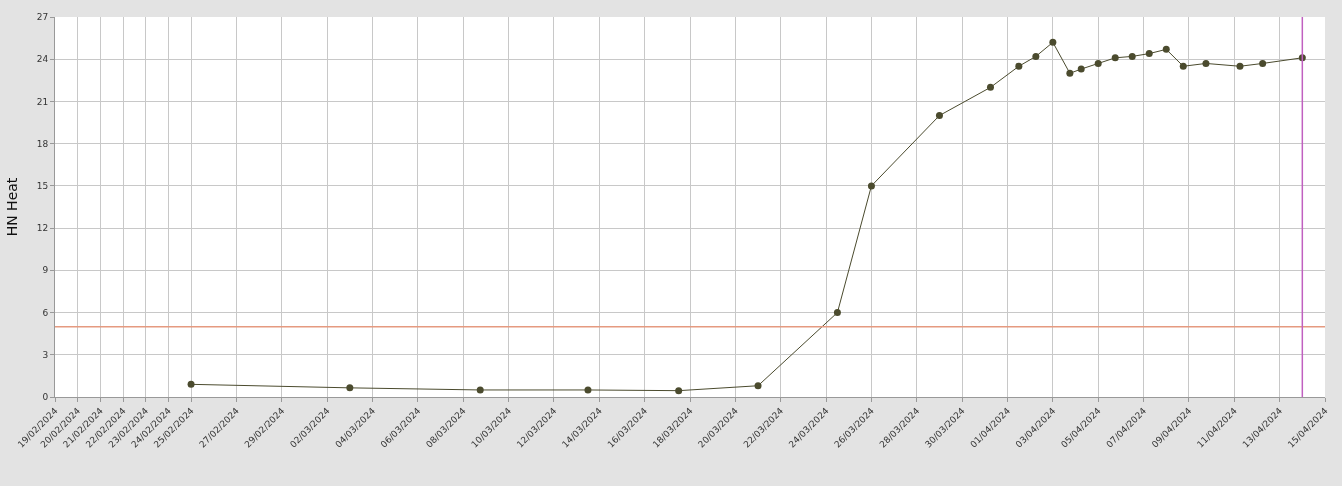 Image resolution: width=1342 pixels, height=486 pixels. Describe the element at coordinates (45, 397) in the screenshot. I see `y-tick-label: 0` at that location.